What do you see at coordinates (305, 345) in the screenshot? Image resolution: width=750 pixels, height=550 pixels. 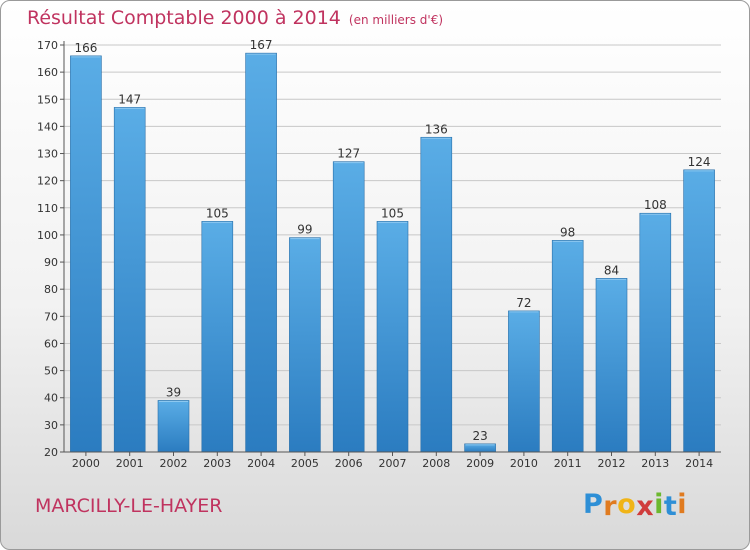 I see `bar-2005` at bounding box center [305, 345].